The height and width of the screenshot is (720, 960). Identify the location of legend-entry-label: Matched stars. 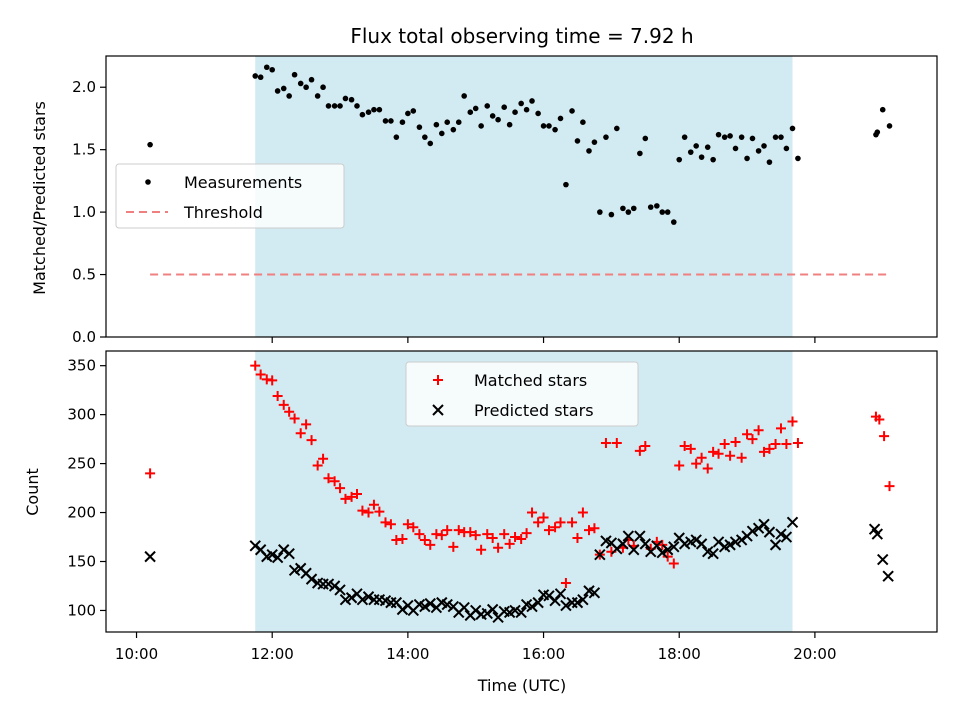
(530, 380).